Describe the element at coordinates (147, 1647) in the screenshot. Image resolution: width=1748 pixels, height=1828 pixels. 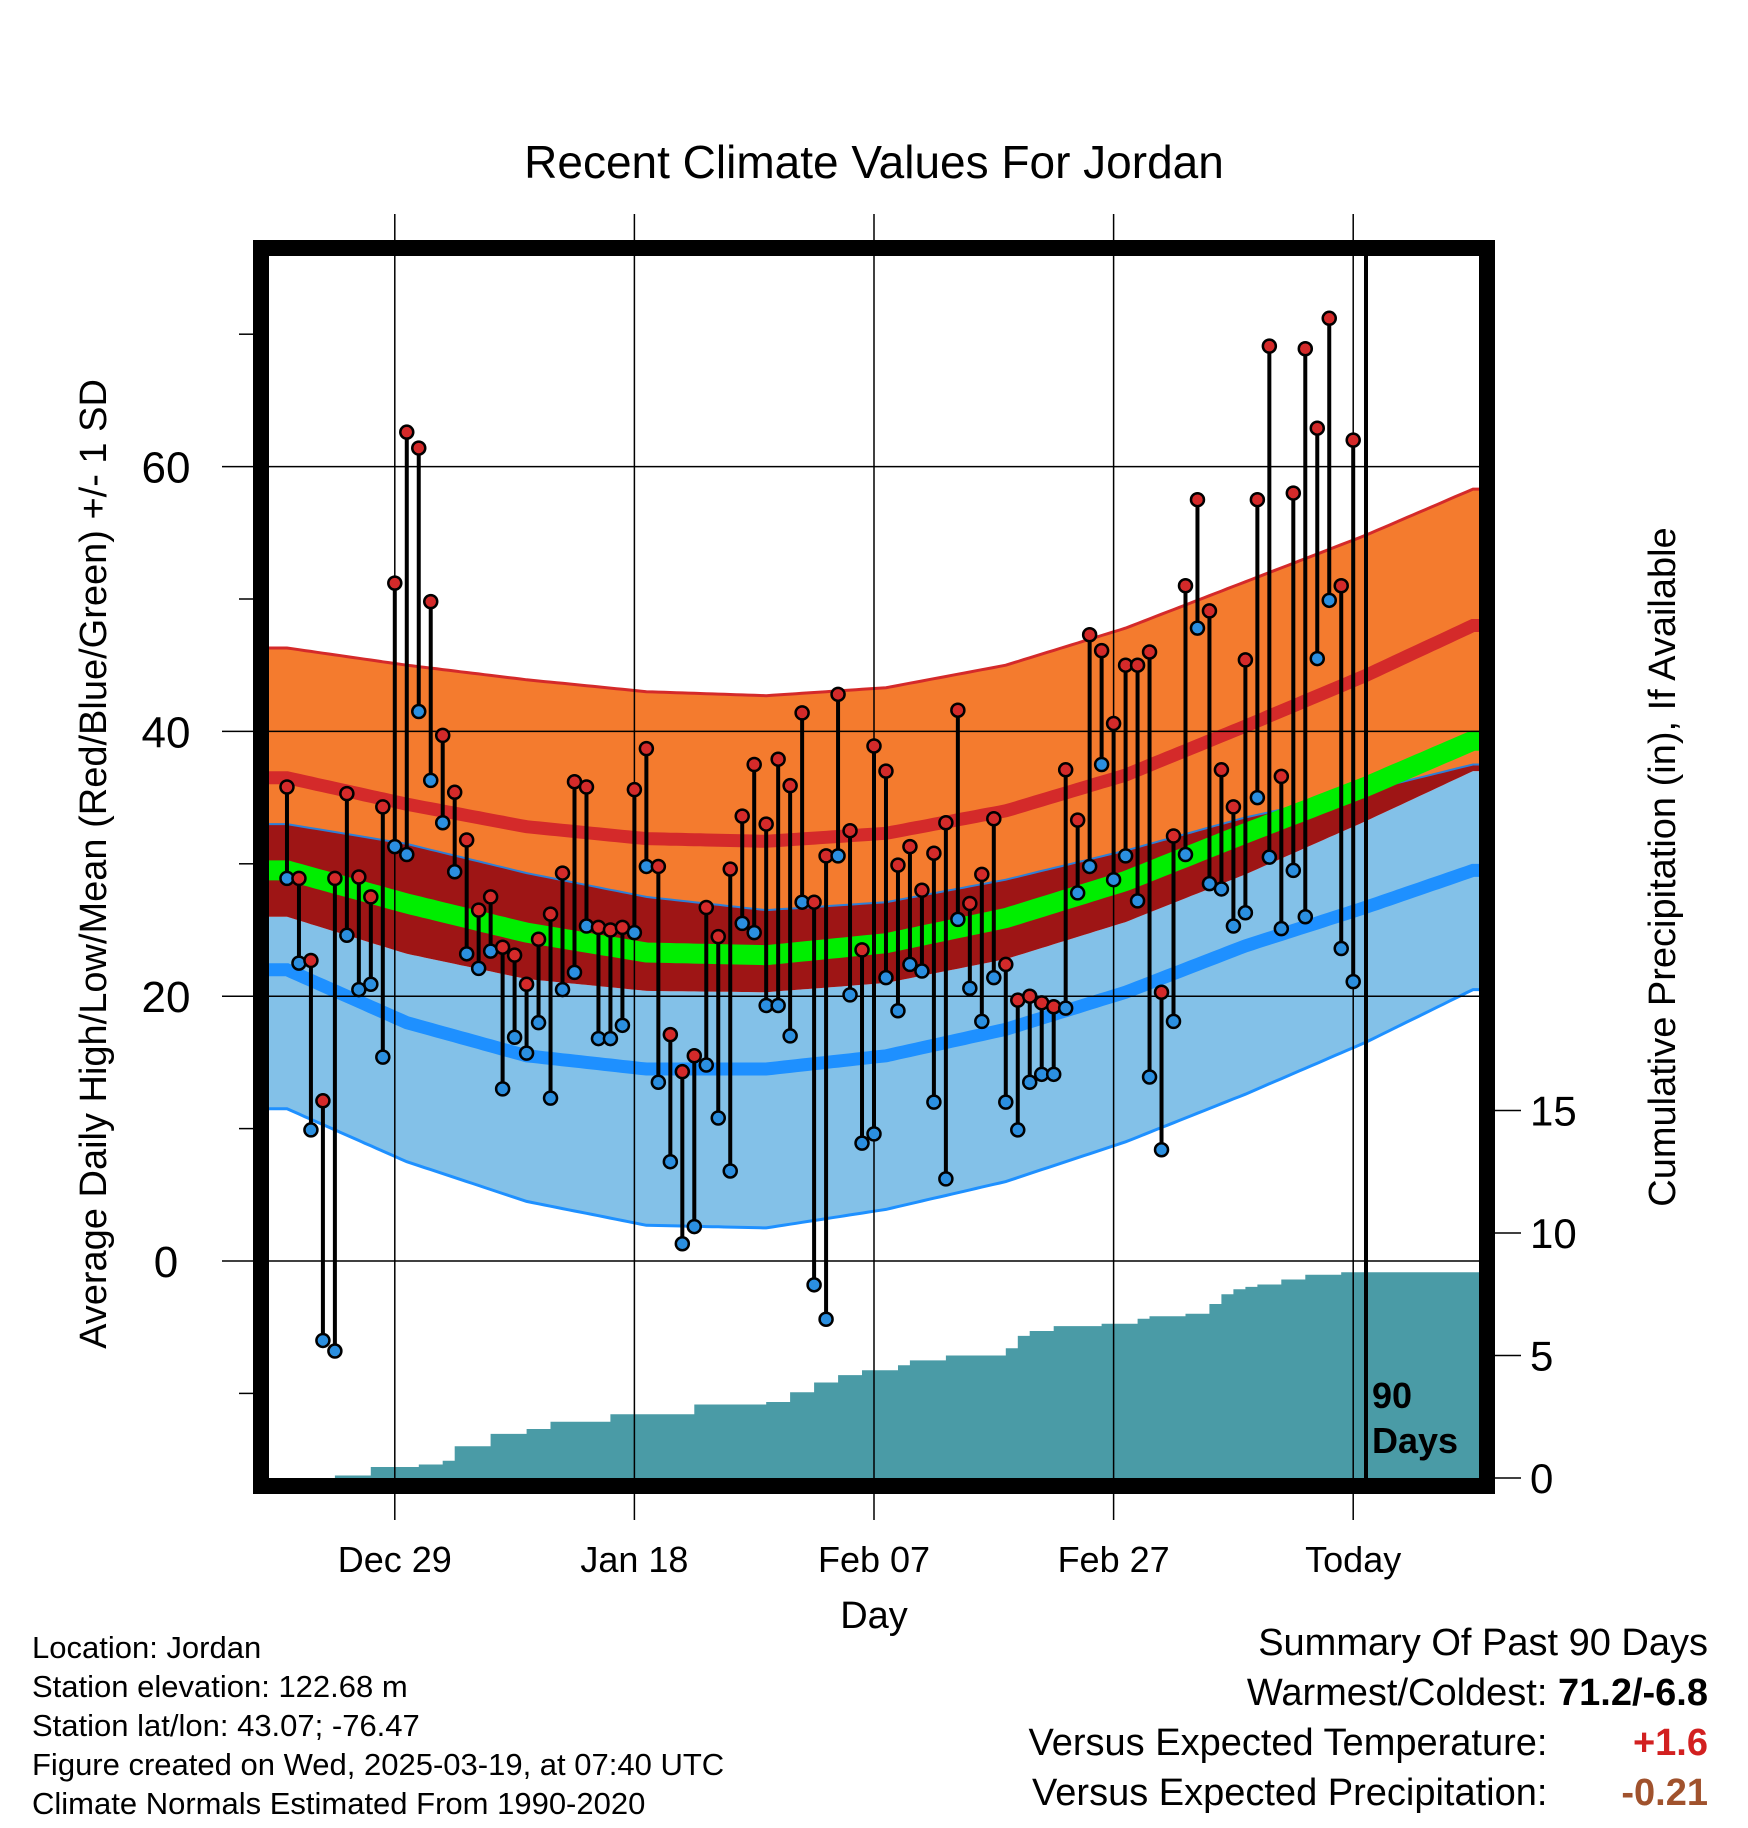
I see `info-location: Location: Jordan` at that location.